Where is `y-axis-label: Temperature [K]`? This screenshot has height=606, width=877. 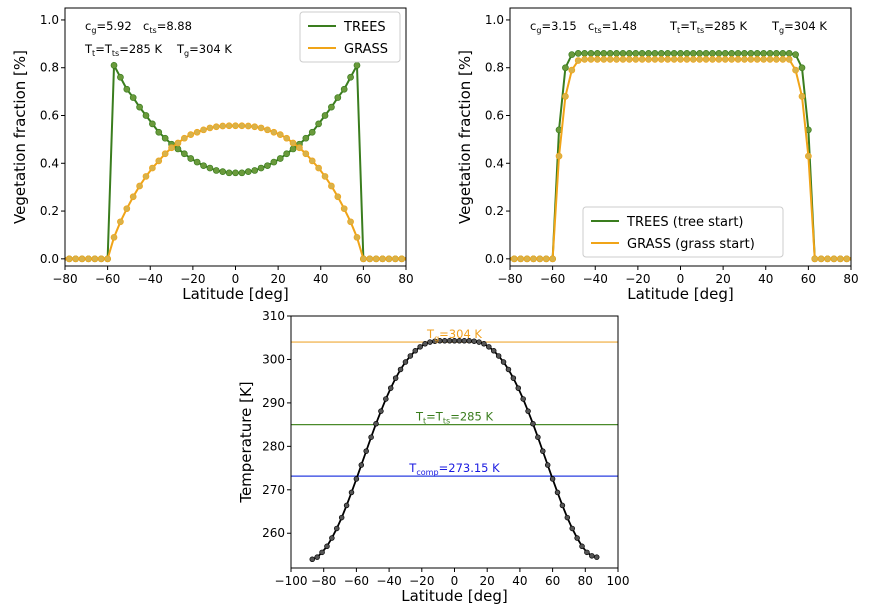
y-axis-label: Temperature [K] is located at coordinates (246, 442).